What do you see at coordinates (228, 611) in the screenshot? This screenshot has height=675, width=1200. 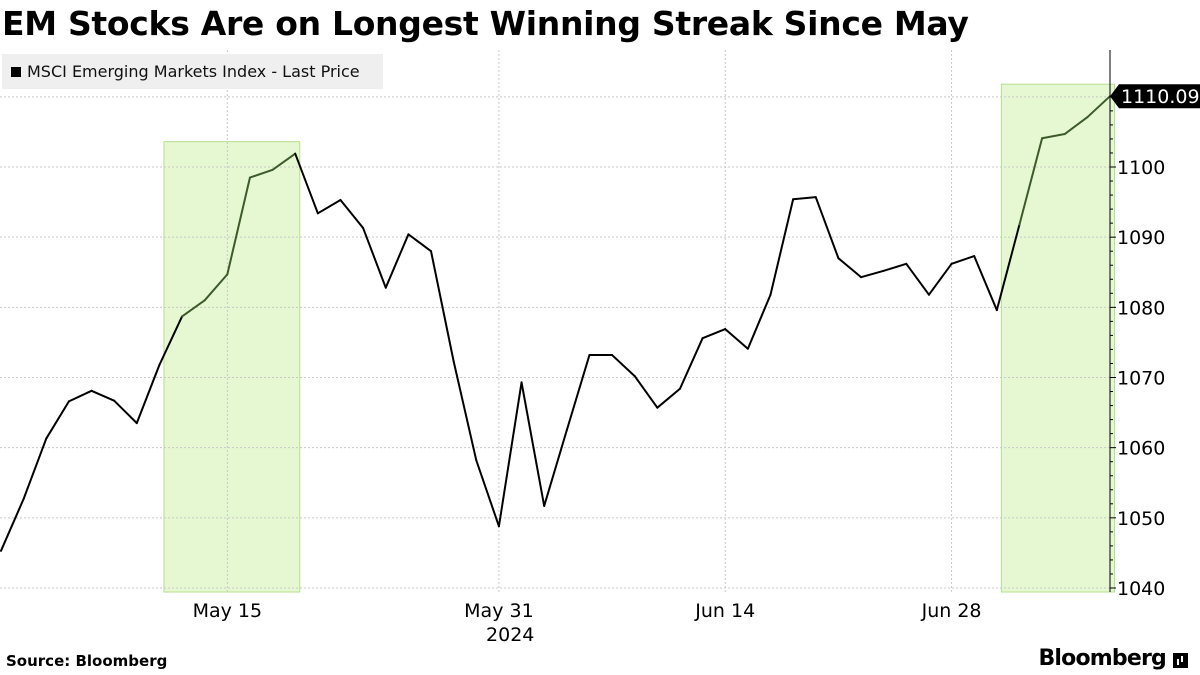 I see `x-tick-label-may-15: May 15` at bounding box center [228, 611].